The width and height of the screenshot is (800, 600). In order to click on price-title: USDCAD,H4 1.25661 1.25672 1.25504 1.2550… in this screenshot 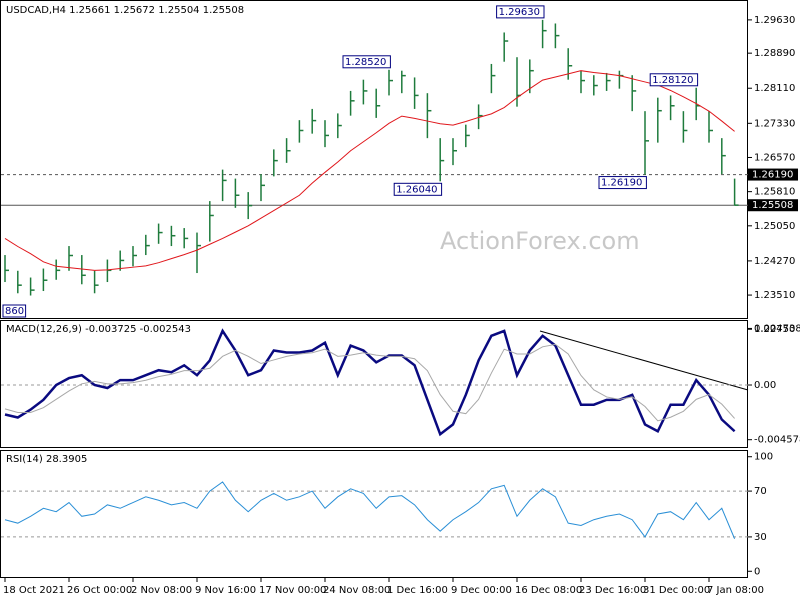, I will do `click(125, 10)`.